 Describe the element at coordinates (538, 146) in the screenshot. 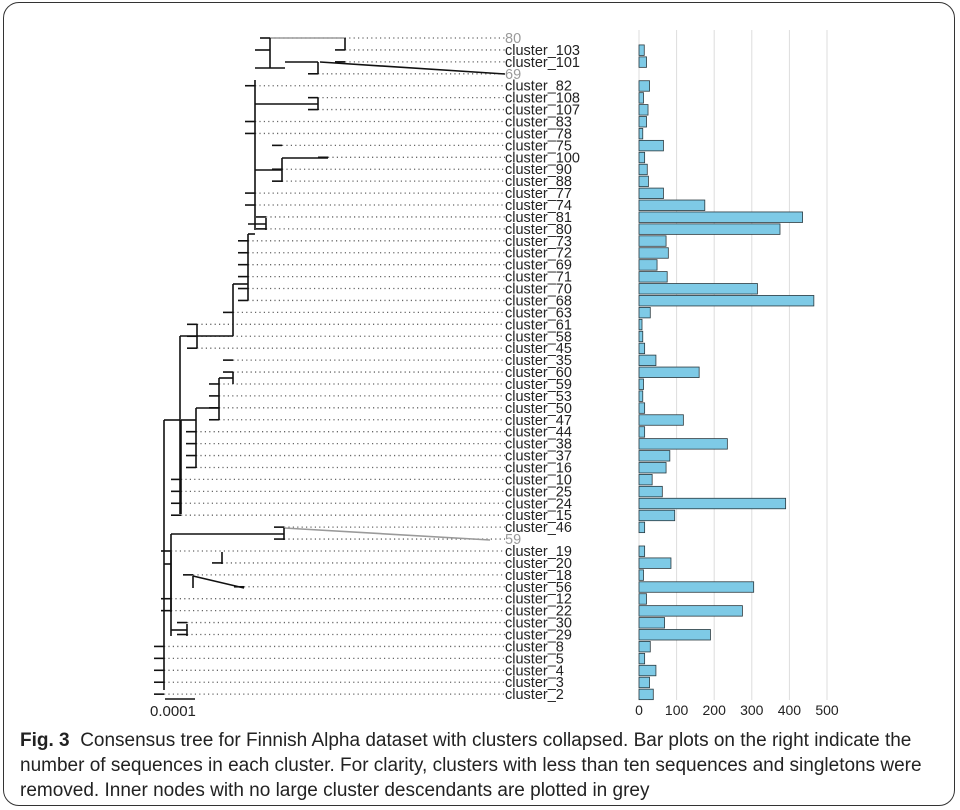

I see `leaf-label: cluster_75` at that location.